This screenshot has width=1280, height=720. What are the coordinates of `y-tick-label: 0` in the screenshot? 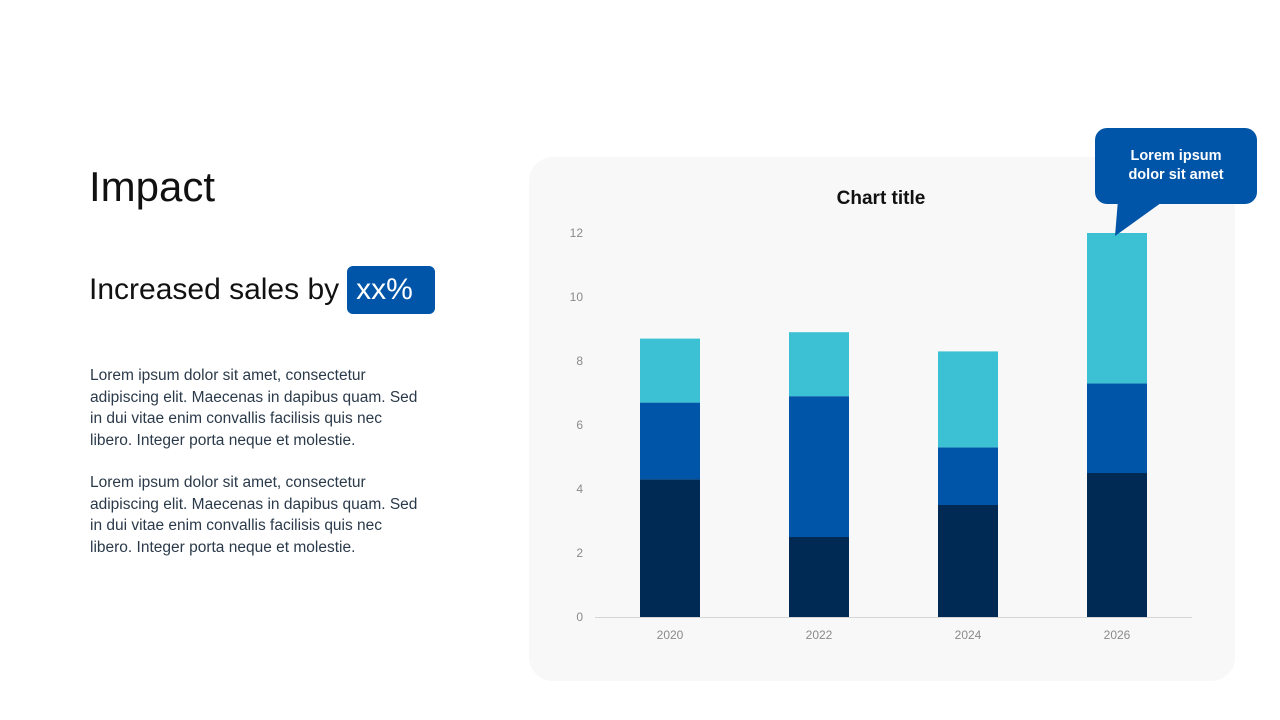 It's located at (579, 617).